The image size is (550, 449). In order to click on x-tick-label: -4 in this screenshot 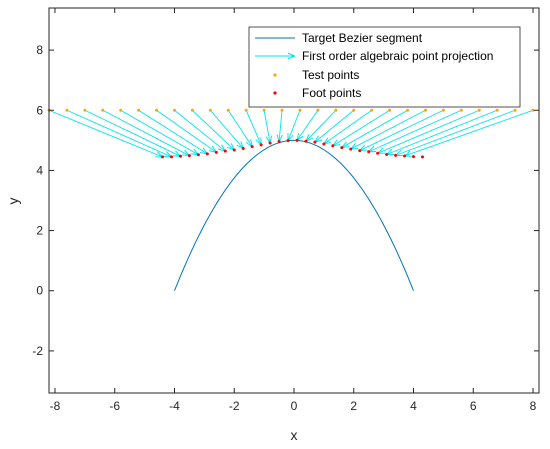, I will do `click(174, 406)`.